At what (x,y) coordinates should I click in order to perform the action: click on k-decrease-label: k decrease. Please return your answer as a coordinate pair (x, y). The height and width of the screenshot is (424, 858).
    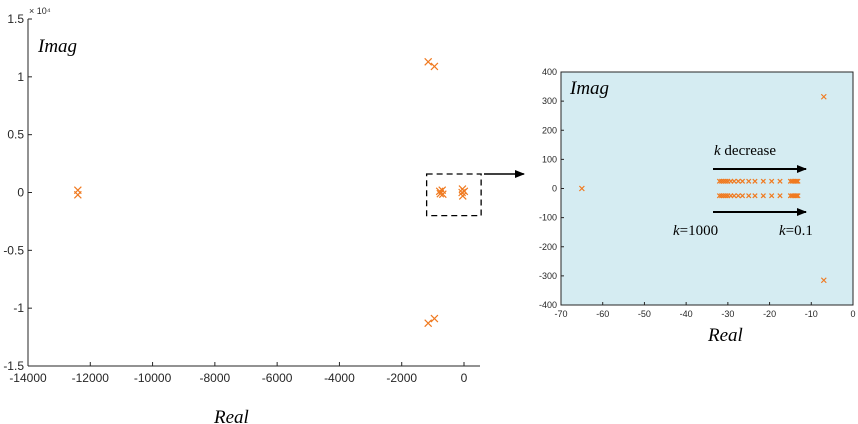
    Looking at the image, I should click on (745, 151).